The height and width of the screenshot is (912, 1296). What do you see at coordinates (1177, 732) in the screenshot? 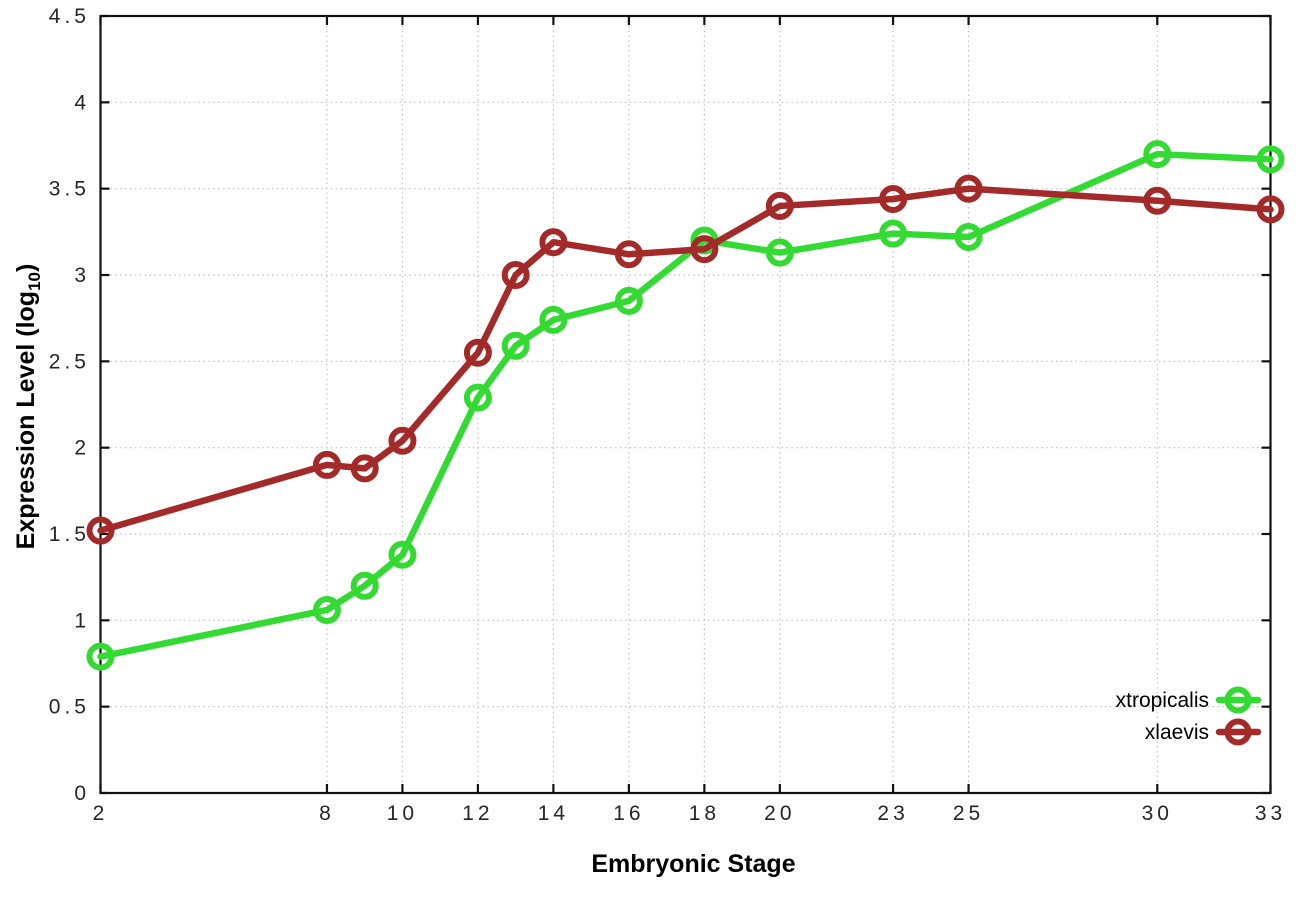
I see `legend-label-xlaevis: xlaevis` at bounding box center [1177, 732].